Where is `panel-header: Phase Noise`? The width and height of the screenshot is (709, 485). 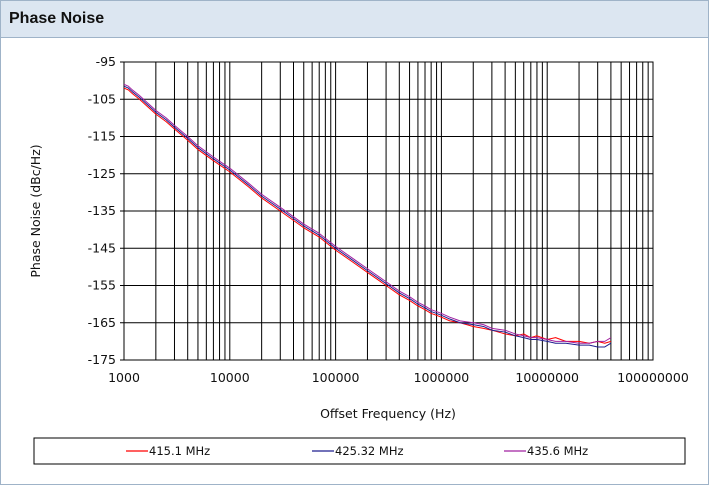 panel-header: Phase Noise is located at coordinates (354, 19).